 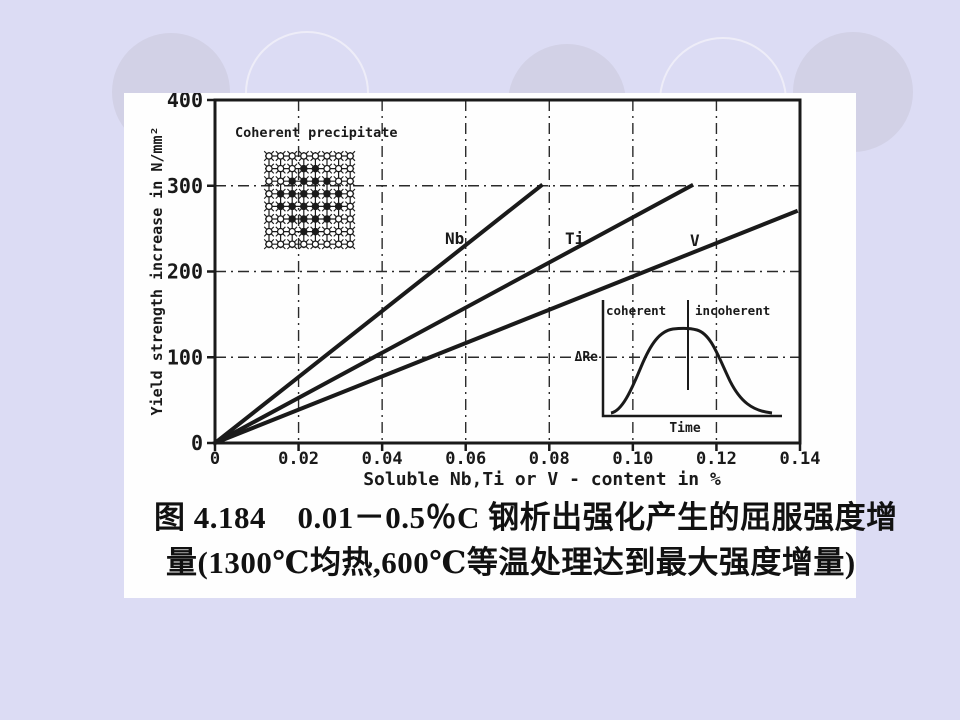 I want to click on bell-x-label: Time, so click(x=684, y=428).